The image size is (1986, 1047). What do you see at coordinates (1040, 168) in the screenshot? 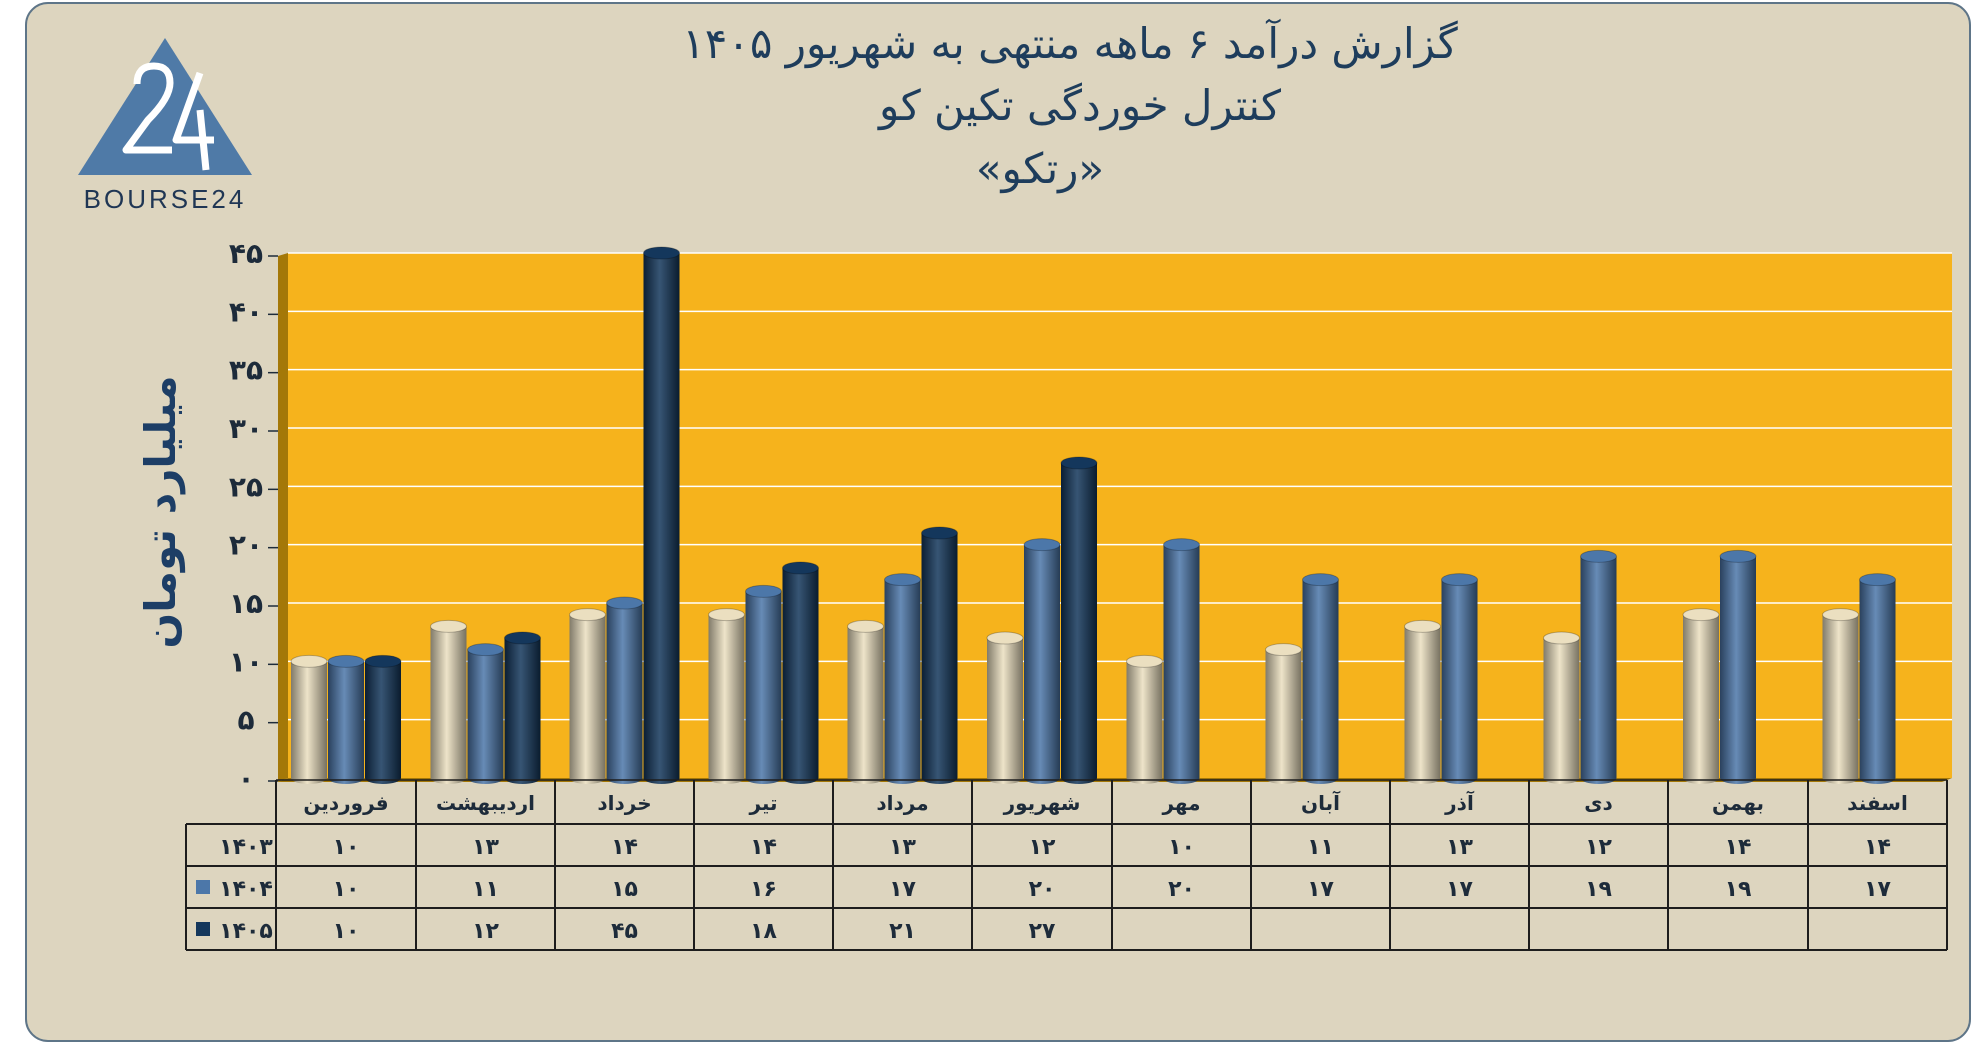
I see `title-line-3: «رتکو»` at bounding box center [1040, 168].